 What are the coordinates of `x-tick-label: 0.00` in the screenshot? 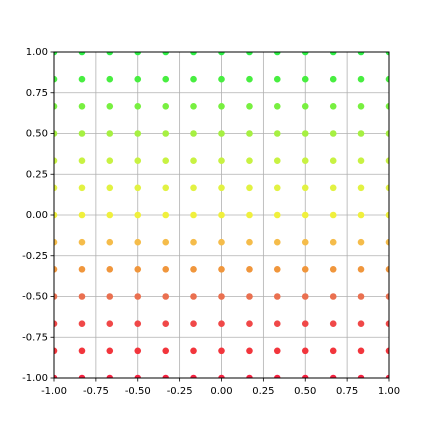 It's located at (221, 391).